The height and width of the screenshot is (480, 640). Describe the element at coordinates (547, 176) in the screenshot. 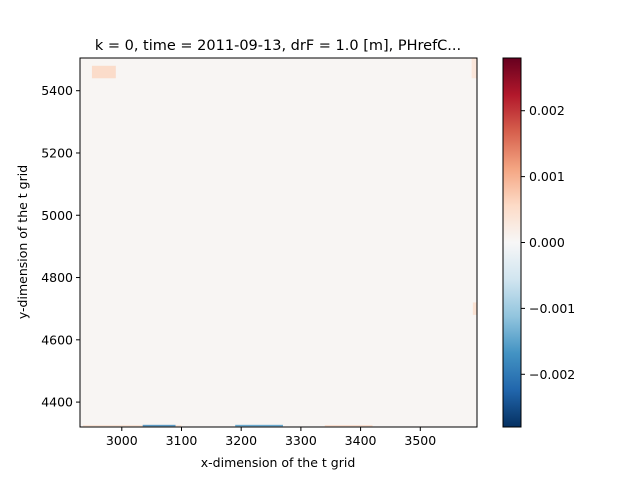

I see `colorbar-tick-label: 0.001` at that location.